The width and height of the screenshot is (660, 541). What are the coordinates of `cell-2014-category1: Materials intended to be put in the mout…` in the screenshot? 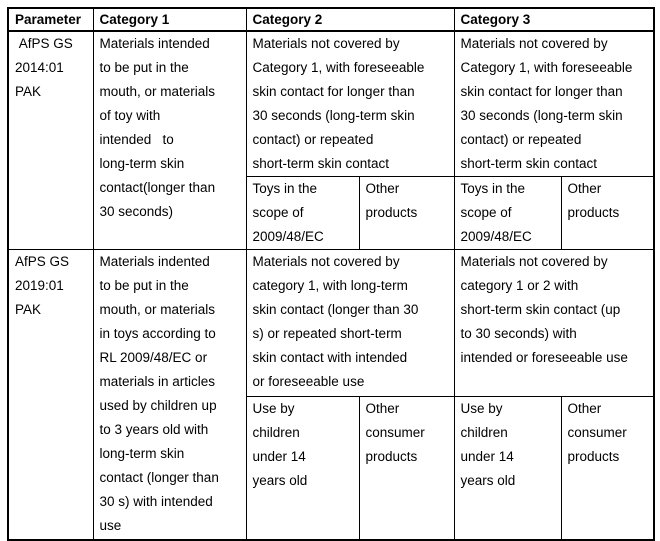 It's located at (169, 140).